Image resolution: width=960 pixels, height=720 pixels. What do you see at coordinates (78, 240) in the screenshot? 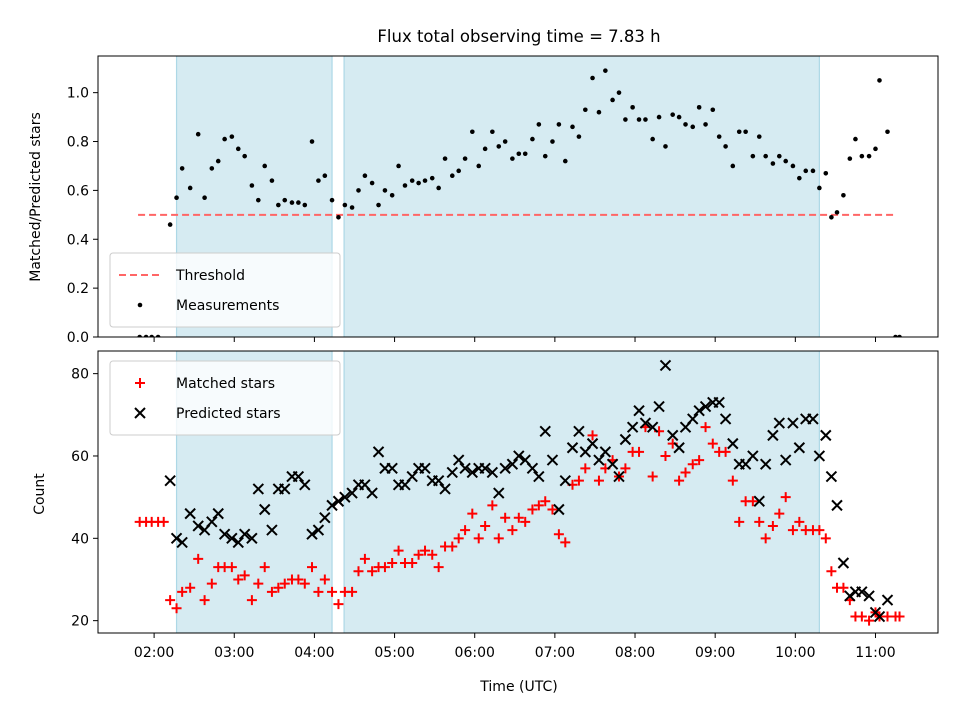
I see `y-tick-label: 0.4` at bounding box center [78, 240].